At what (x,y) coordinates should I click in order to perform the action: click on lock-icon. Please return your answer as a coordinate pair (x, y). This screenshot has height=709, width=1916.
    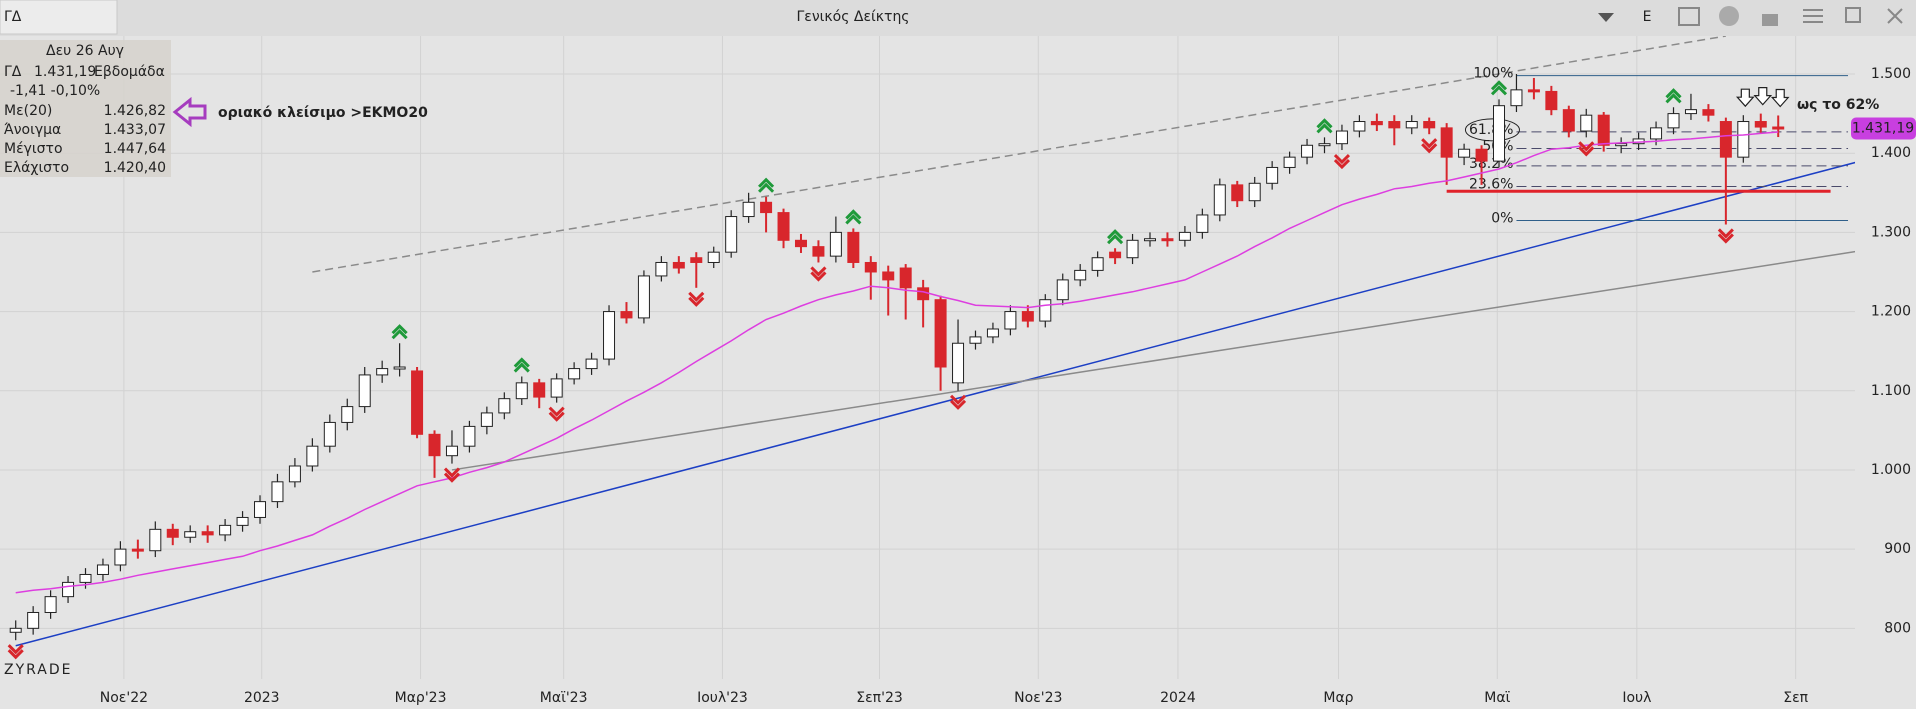
    Looking at the image, I should click on (1770, 20).